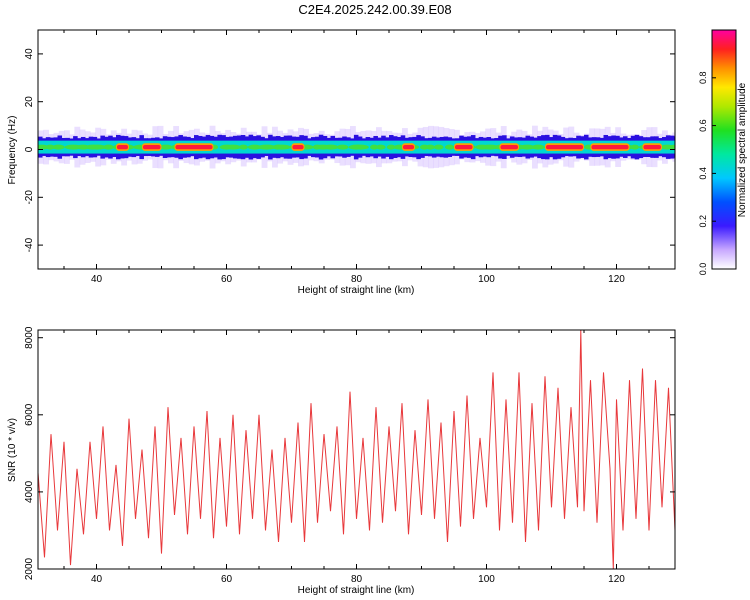  I want to click on colorbar-tick-label: 0.2, so click(703, 221).